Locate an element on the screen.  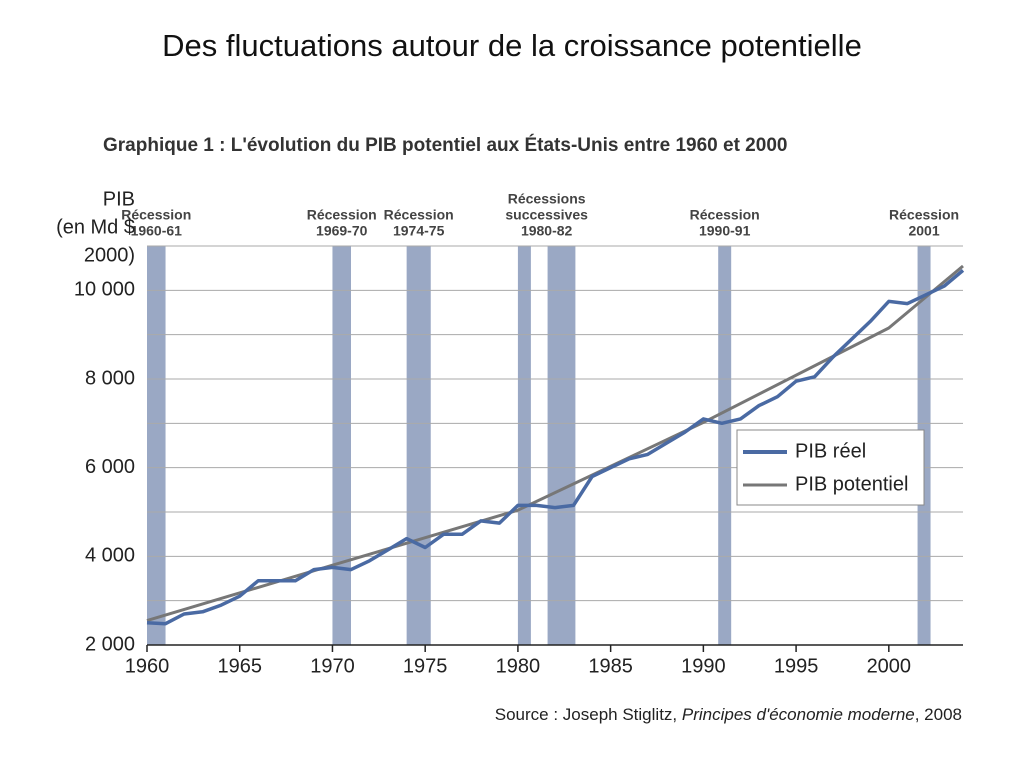
source-suffix: , 2008 is located at coordinates (938, 714).